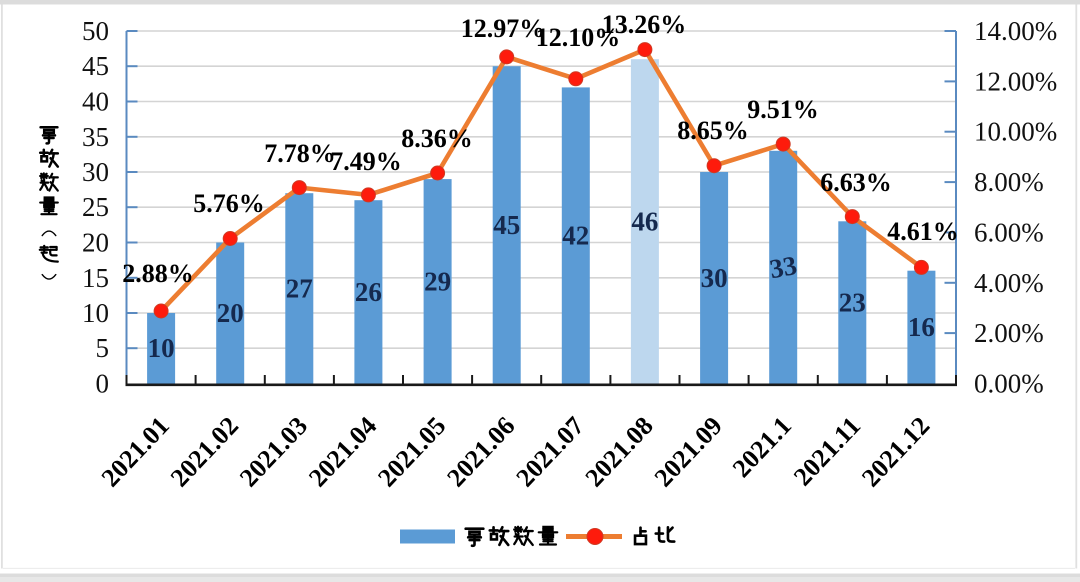 The height and width of the screenshot is (582, 1080). Describe the element at coordinates (366, 161) in the screenshot. I see `svg-text: 7.49%` at that location.